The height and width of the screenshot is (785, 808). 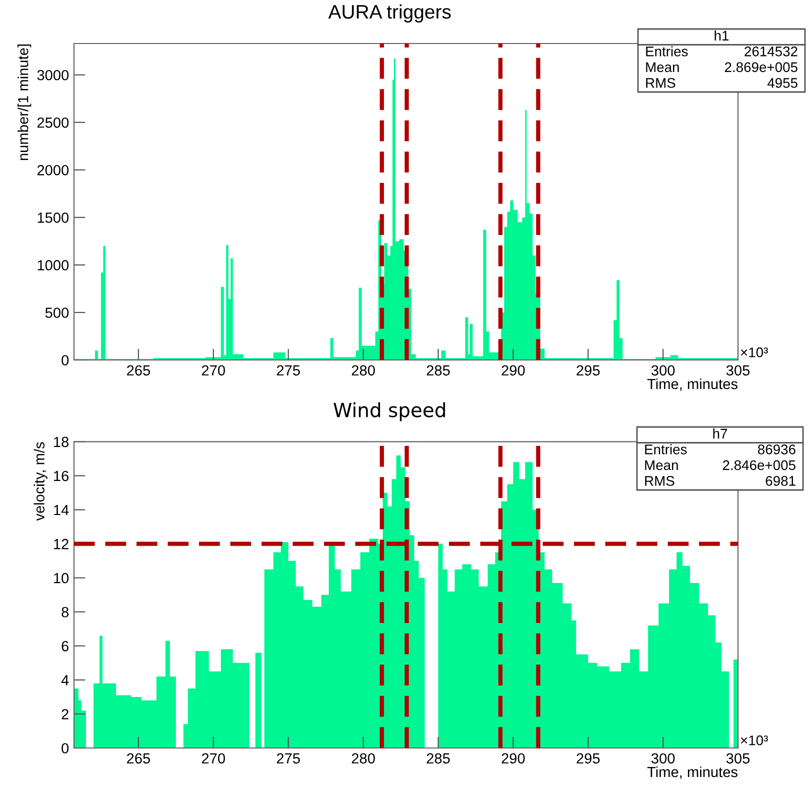 I want to click on y-tick-label: 500, so click(x=57, y=313).